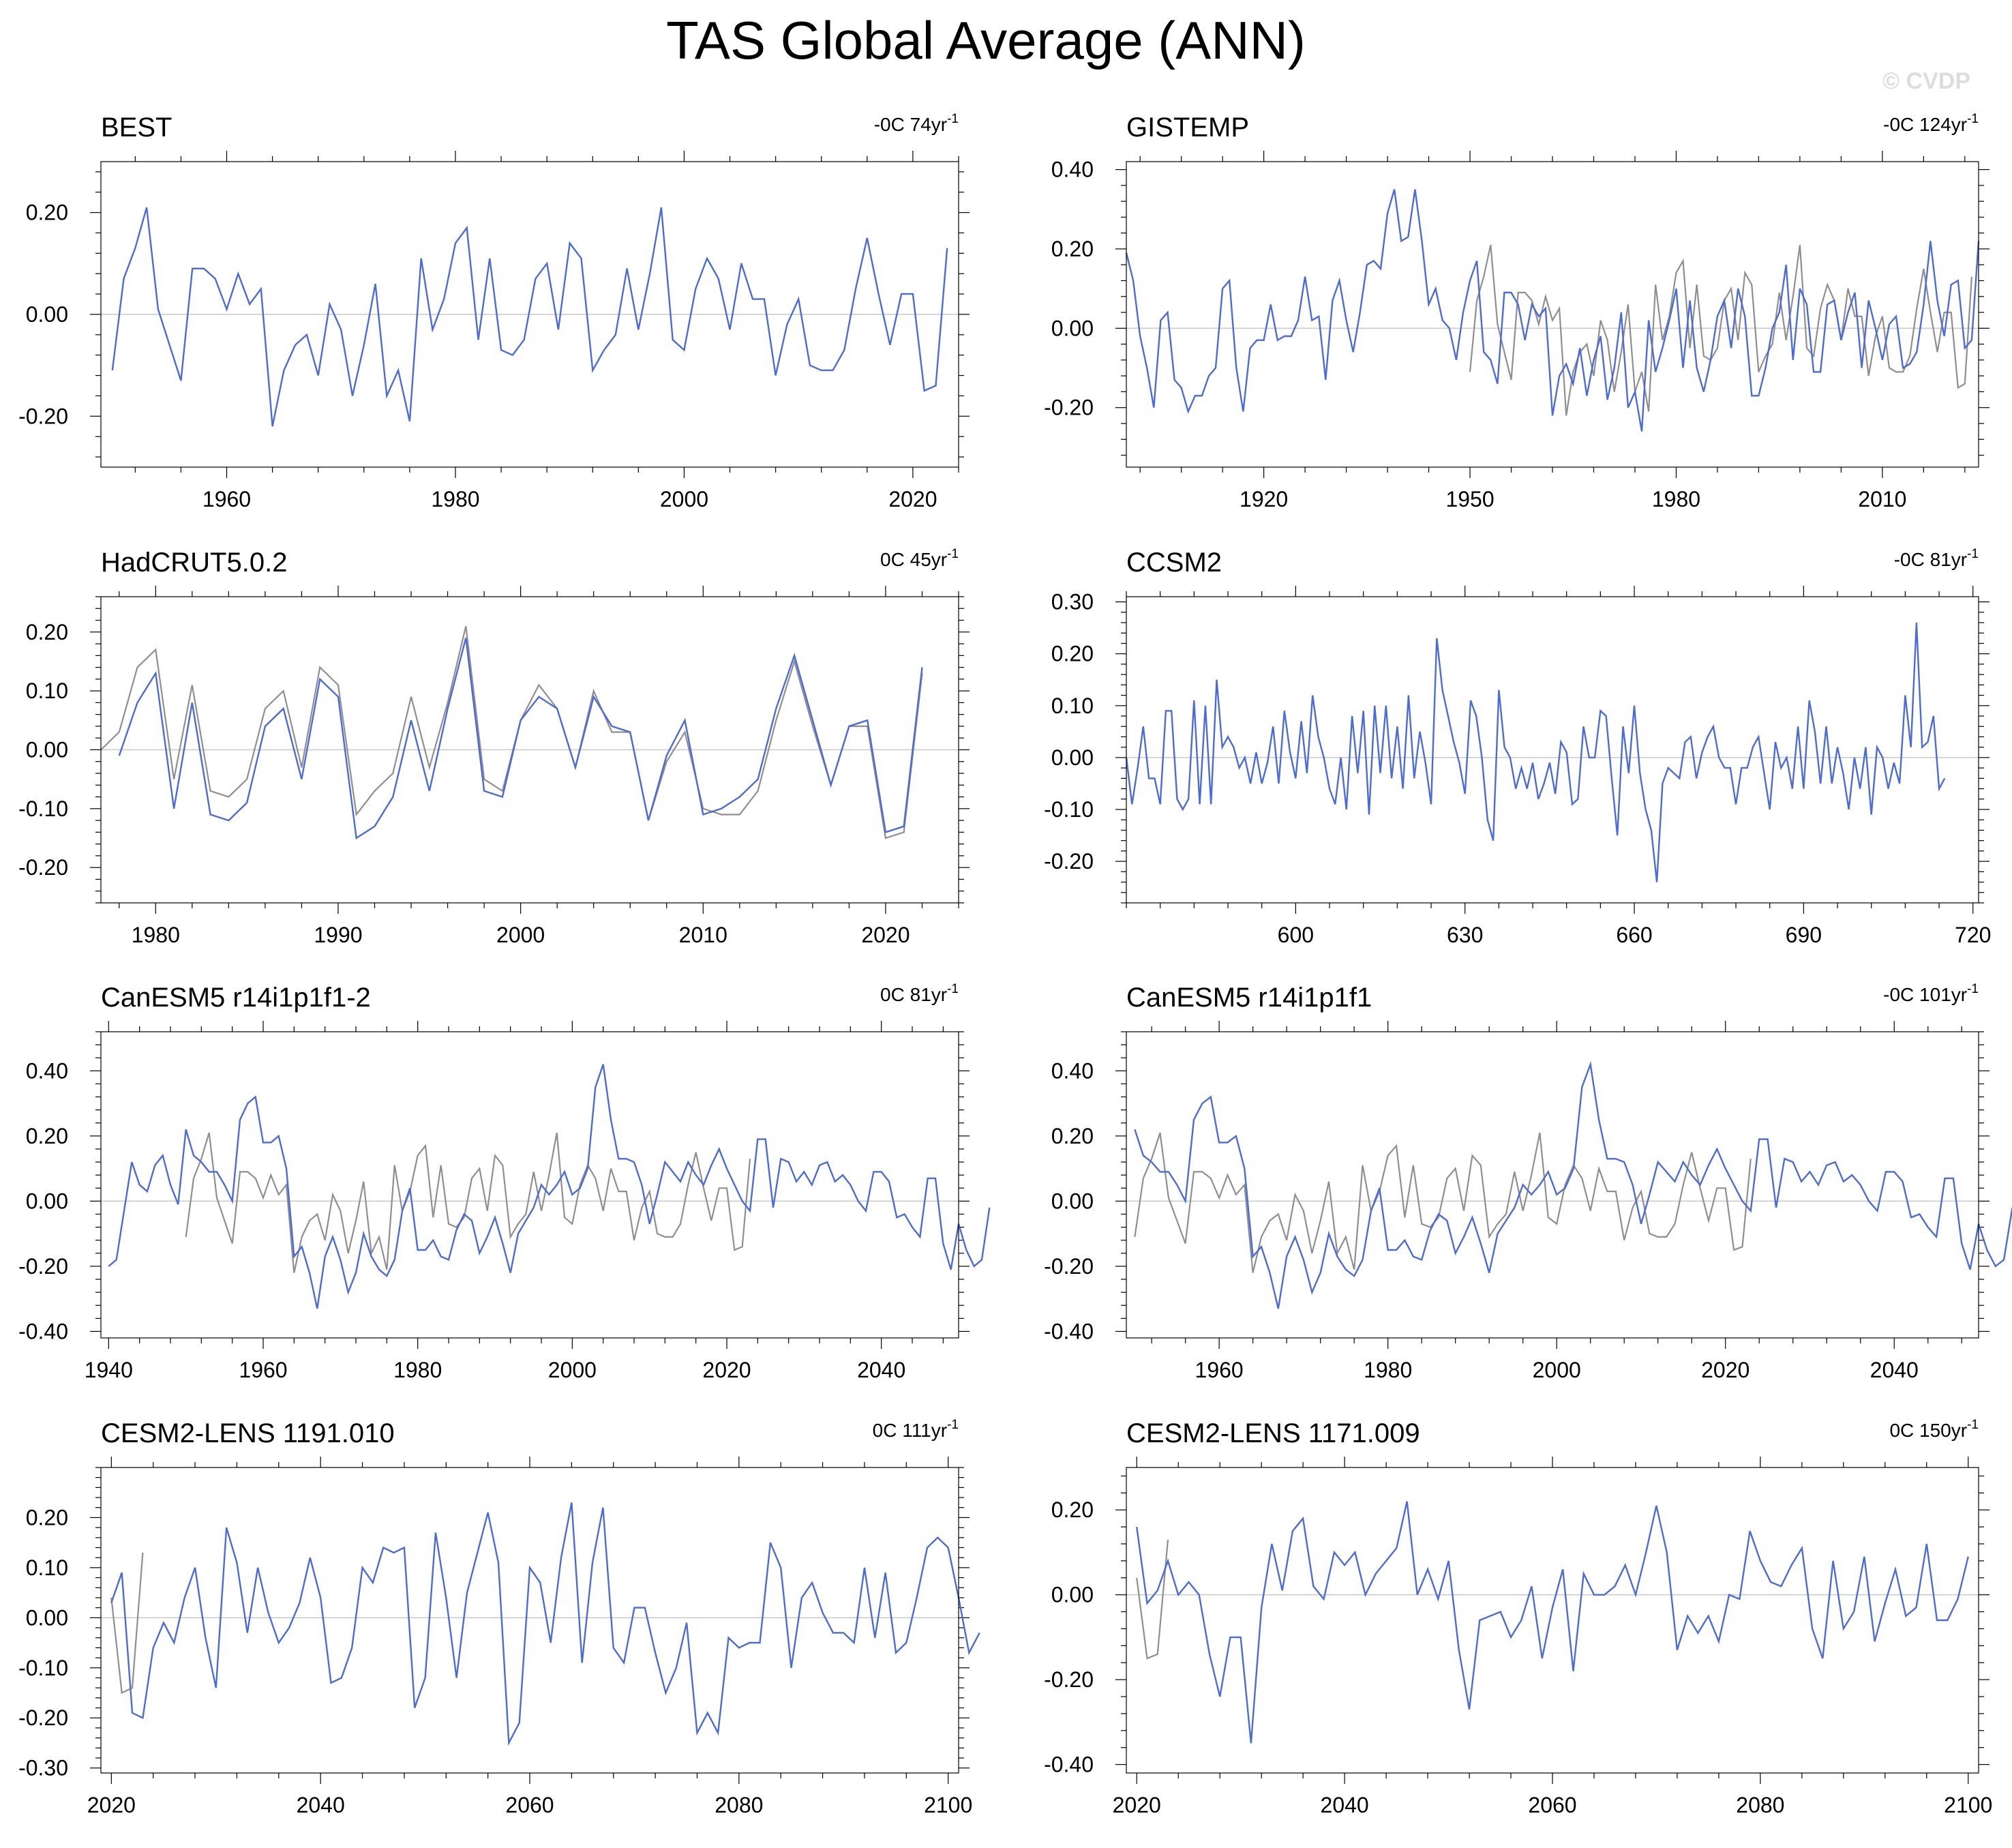 The image size is (2012, 1848). I want to click on x-tick-label: 1940, so click(109, 1370).